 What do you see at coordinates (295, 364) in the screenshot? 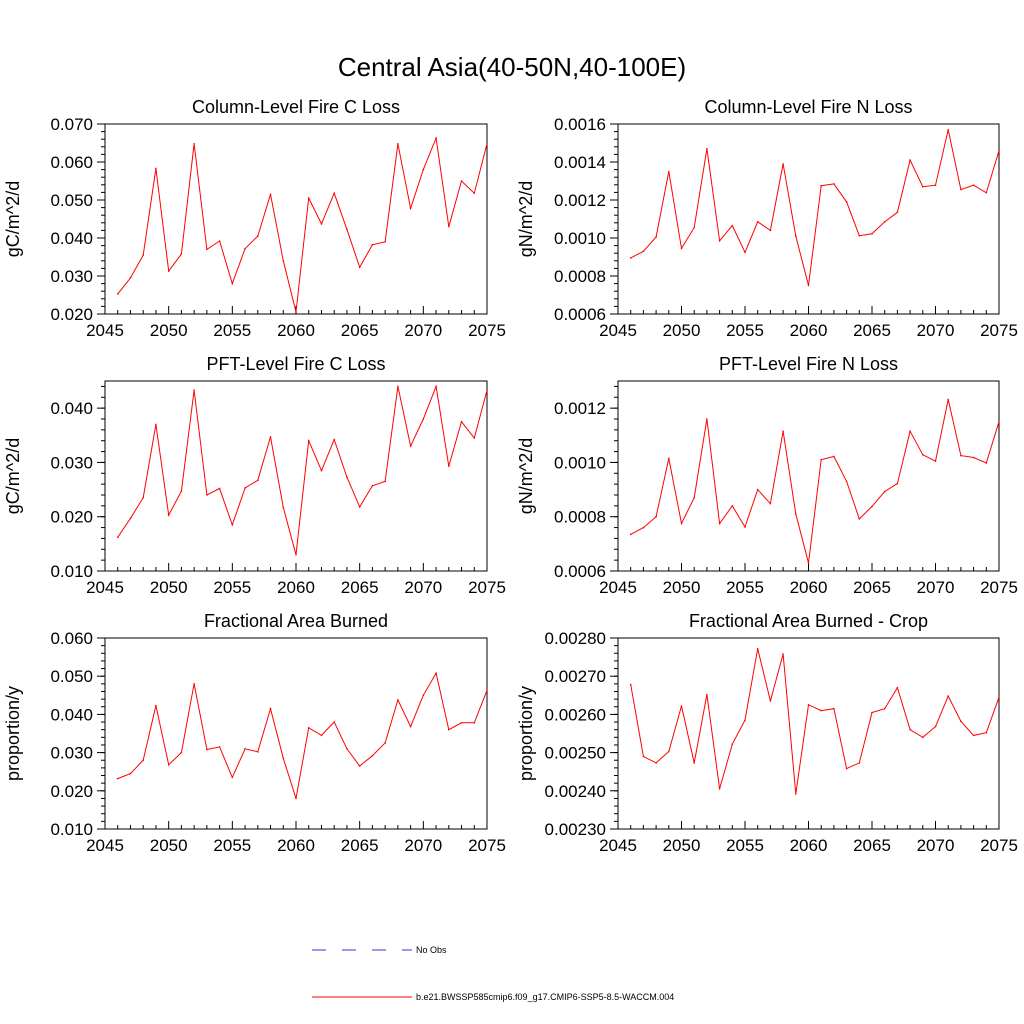
I see `panel-title: PFT-Level Fire C Loss` at bounding box center [295, 364].